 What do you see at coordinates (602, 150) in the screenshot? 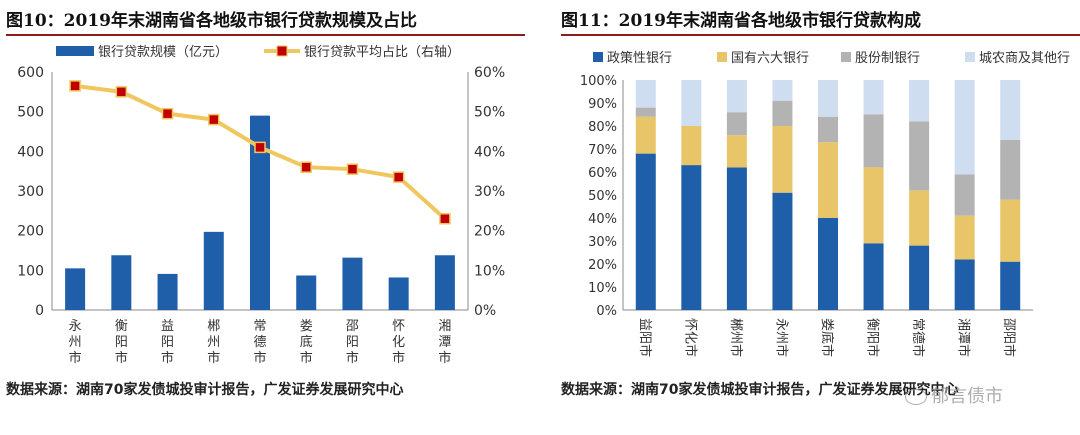
I see `y-tick-label: 70%` at bounding box center [602, 150].